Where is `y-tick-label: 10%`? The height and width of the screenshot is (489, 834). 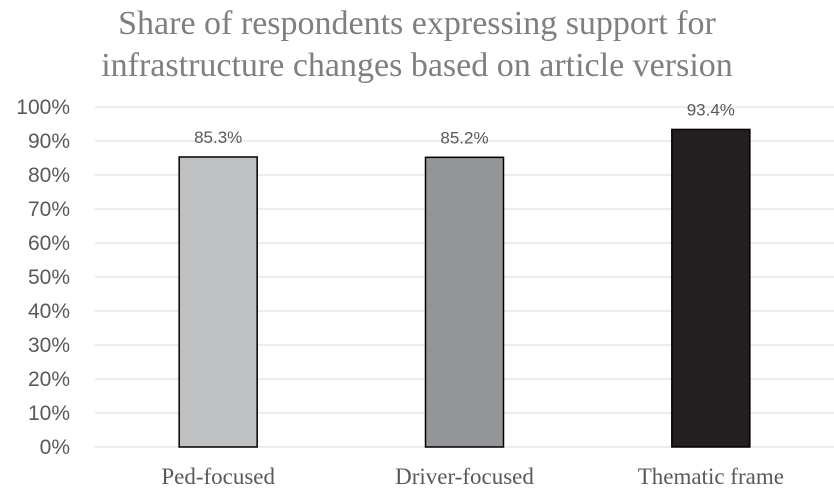
y-tick-label: 10% is located at coordinates (49, 413).